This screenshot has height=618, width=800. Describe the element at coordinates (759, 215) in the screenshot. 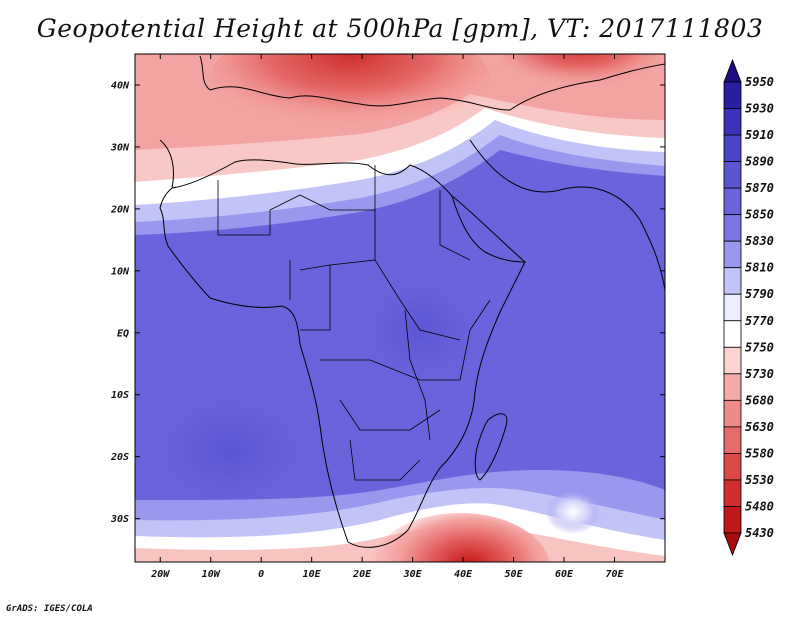

I see `colorbar-level-label: 5850` at that location.